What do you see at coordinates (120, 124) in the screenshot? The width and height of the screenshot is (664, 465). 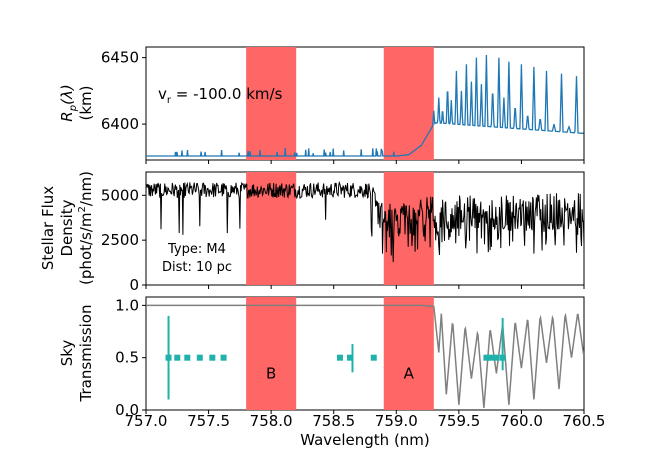 I see `ytick-label-0-1: 6400` at bounding box center [120, 124].